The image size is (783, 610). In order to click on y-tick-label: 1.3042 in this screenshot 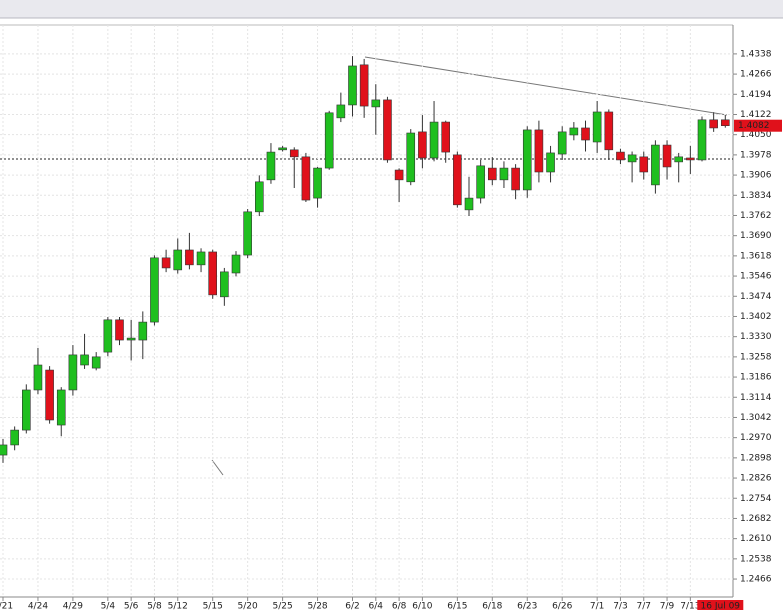, I will do `click(756, 418)`.